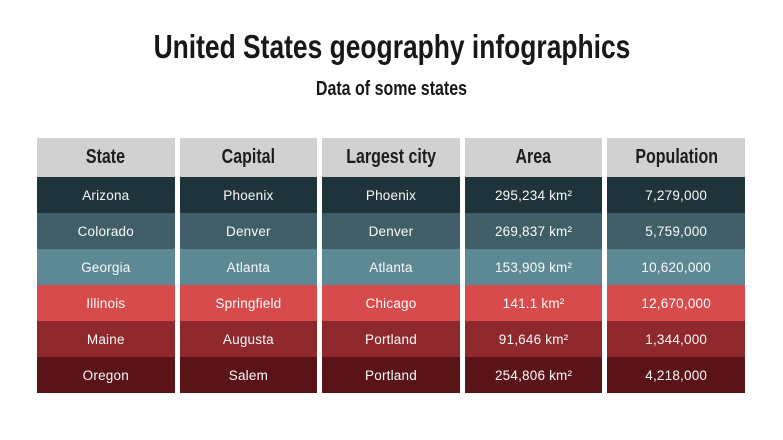 The image size is (783, 440). Describe the element at coordinates (533, 375) in the screenshot. I see `cell-area: 254,806 km²` at that location.